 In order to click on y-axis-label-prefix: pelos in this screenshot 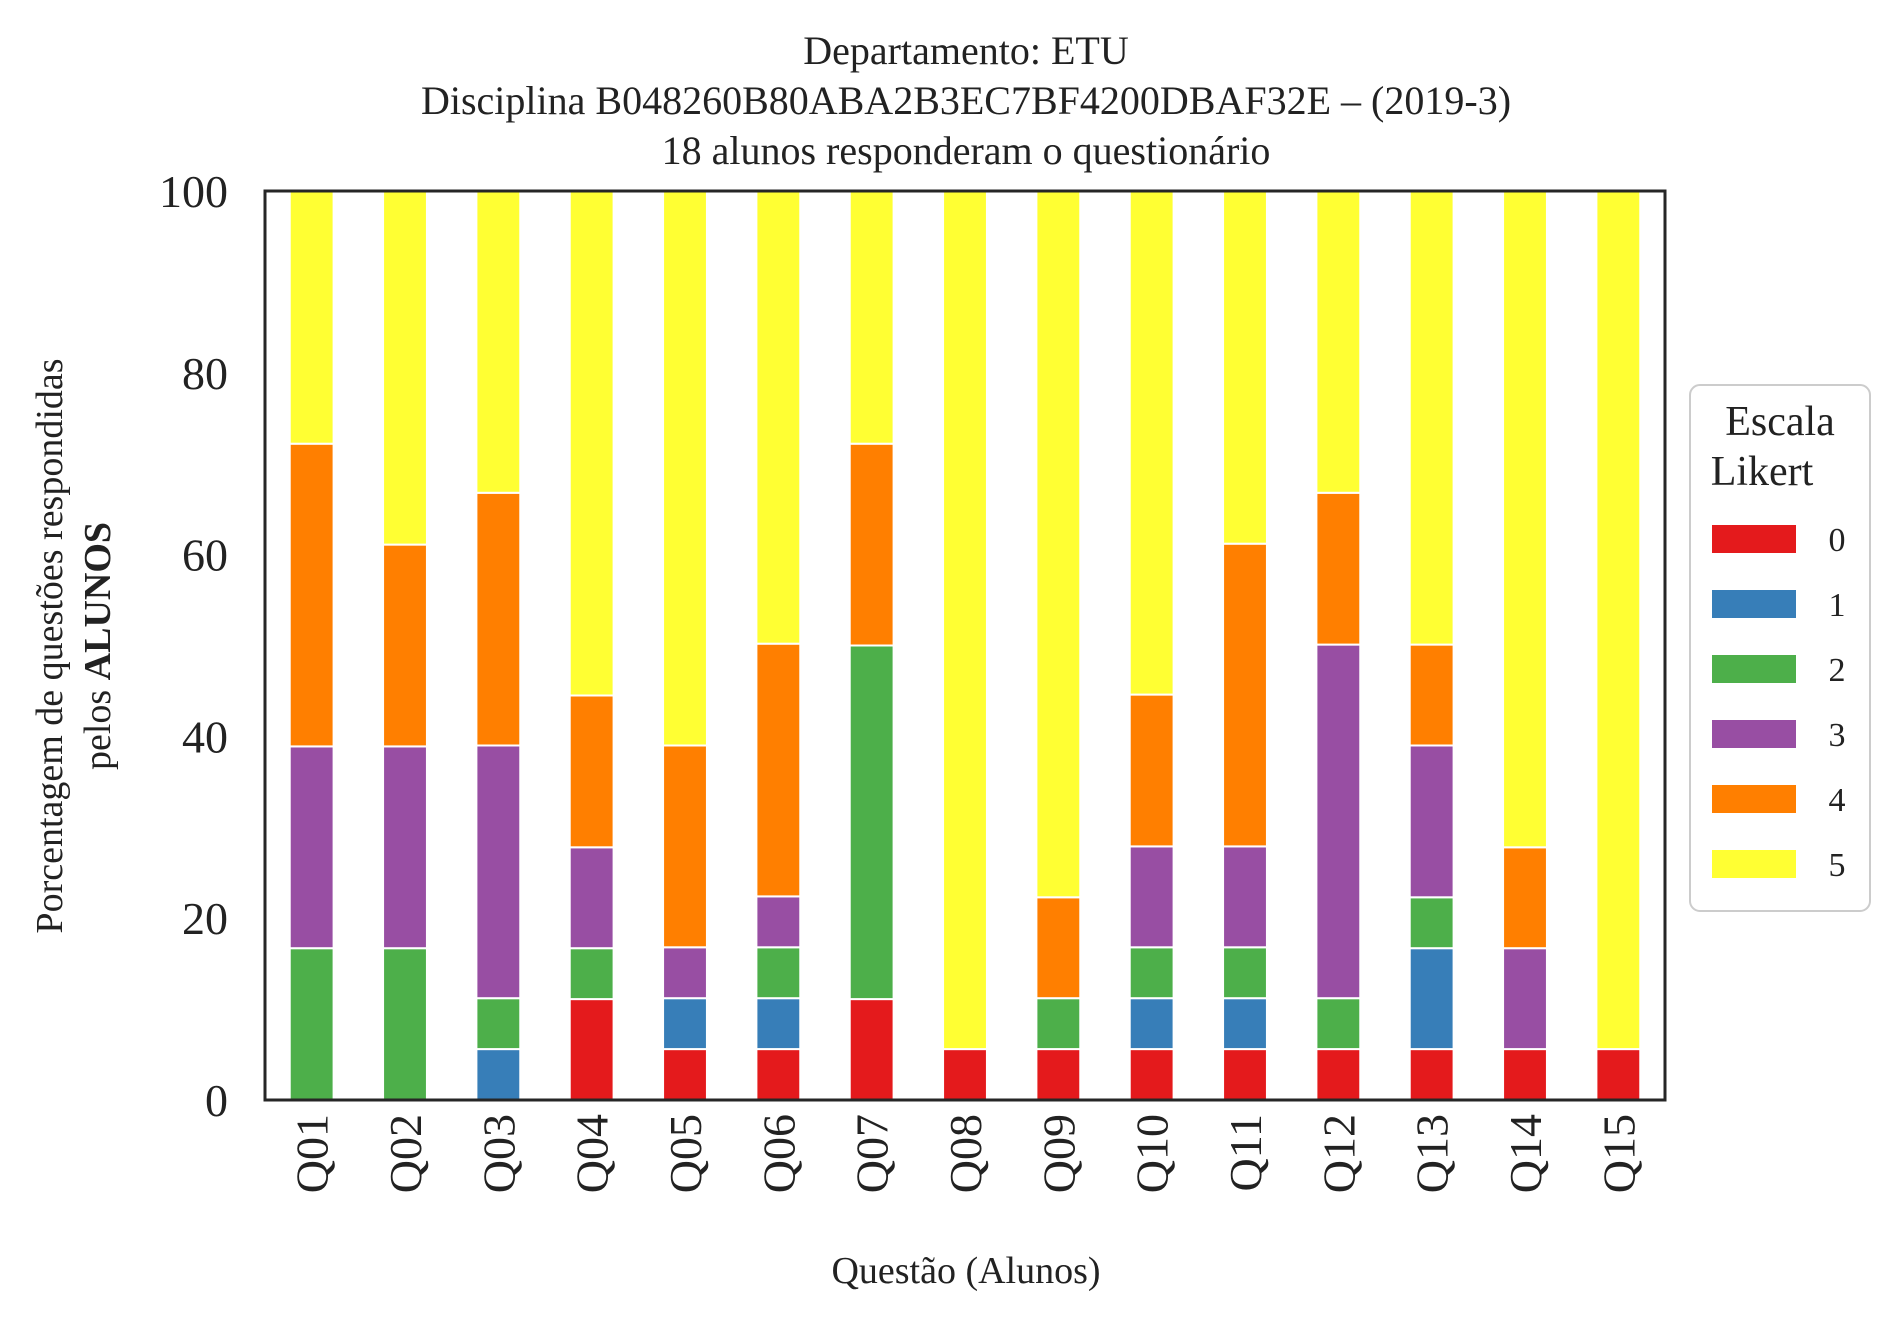, I will do `click(98, 725)`.